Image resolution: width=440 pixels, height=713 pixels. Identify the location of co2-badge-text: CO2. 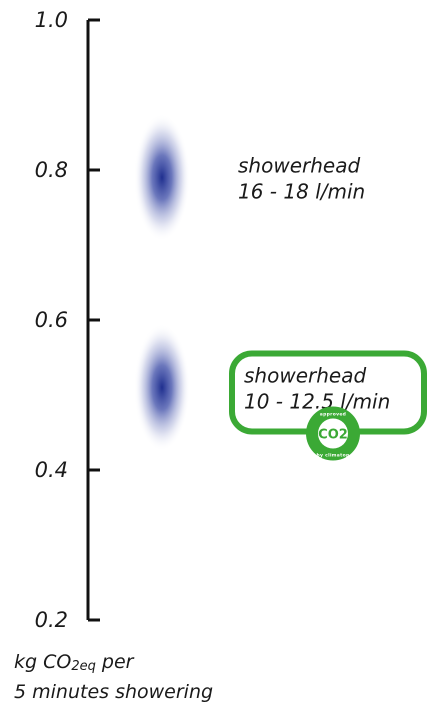
(333, 435).